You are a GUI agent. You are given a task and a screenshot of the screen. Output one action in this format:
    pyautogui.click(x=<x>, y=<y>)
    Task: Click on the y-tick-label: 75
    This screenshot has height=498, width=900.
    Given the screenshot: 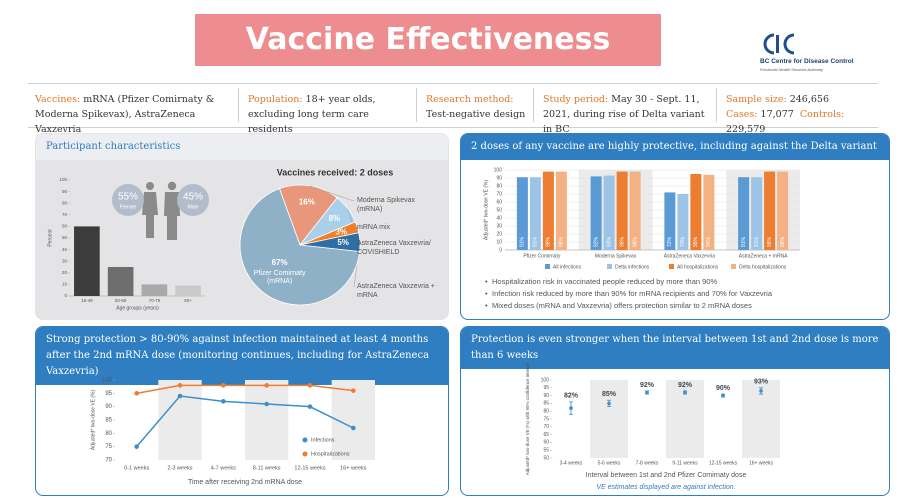 What is the action you would take?
    pyautogui.click(x=108, y=447)
    